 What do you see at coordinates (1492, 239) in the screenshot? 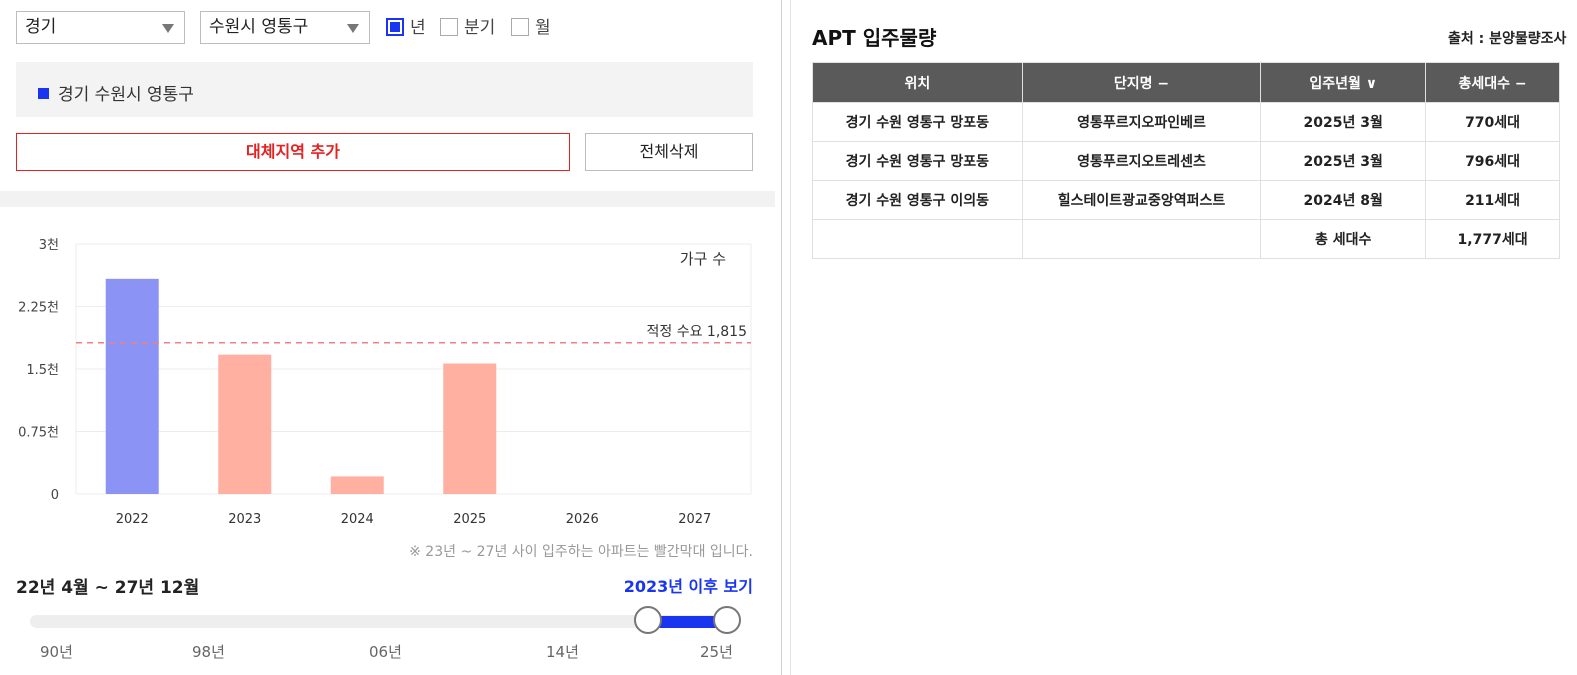
I see `total-value: 1,777세대` at bounding box center [1492, 239].